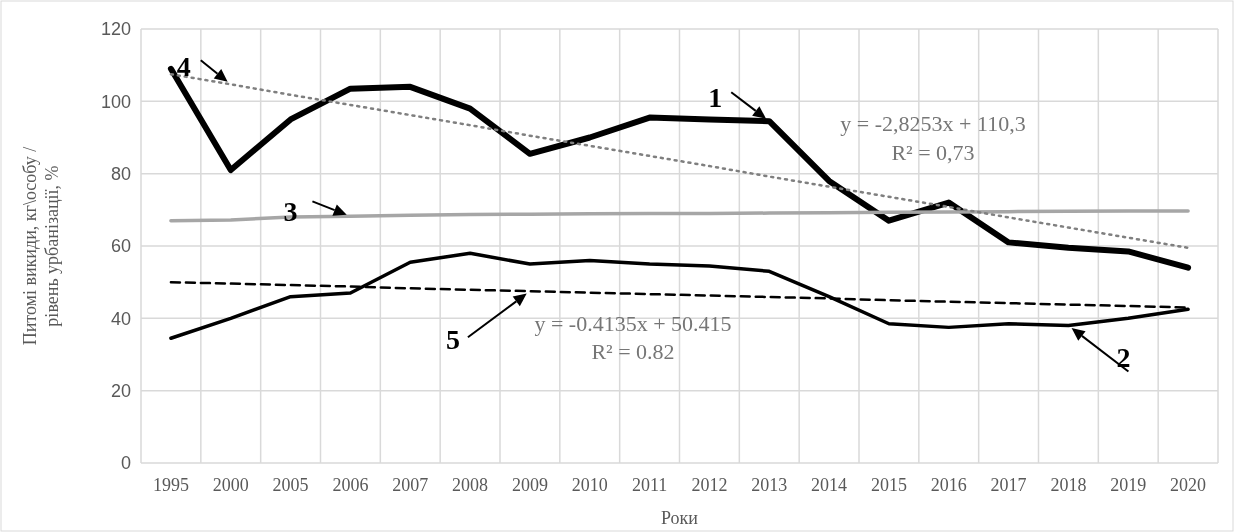 This screenshot has width=1234, height=532. What do you see at coordinates (1128, 485) in the screenshot?
I see `x-tick-label: 2019` at bounding box center [1128, 485].